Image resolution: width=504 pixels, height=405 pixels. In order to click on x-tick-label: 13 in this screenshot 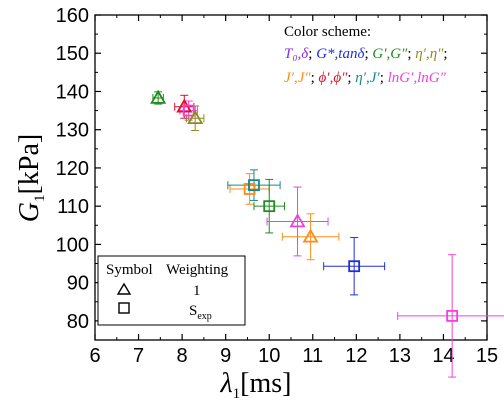, I will do `click(400, 356)`.